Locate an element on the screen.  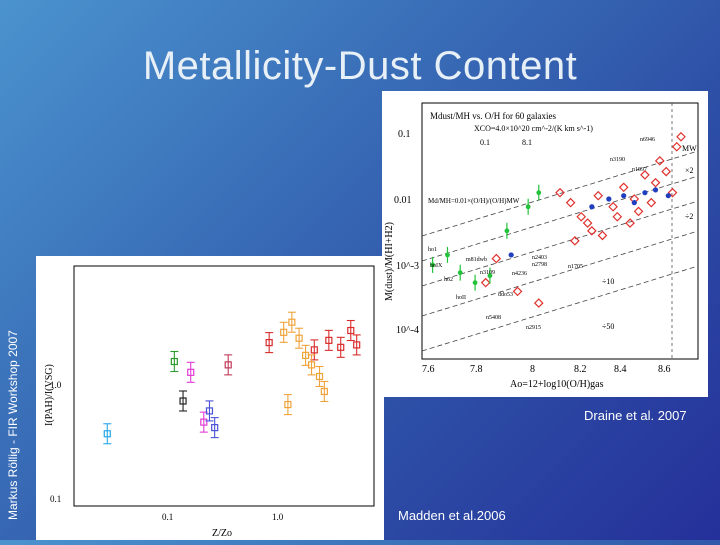
galaxy-n2798: n2798 is located at coordinates (539, 265).